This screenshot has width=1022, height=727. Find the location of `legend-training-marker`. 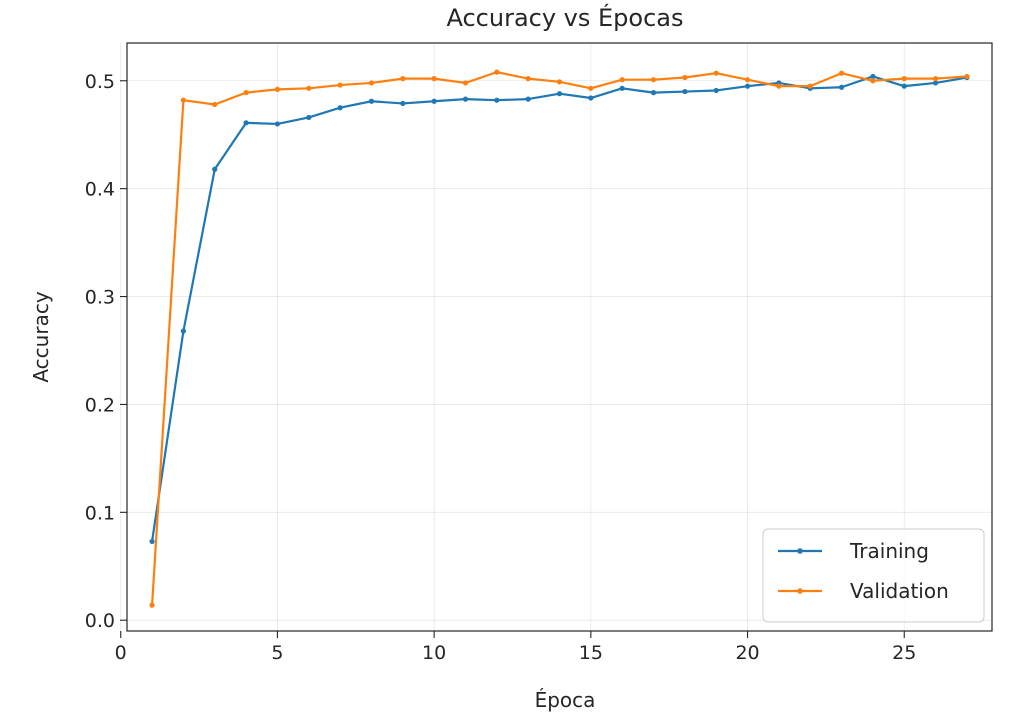

legend-training-marker is located at coordinates (800, 551).